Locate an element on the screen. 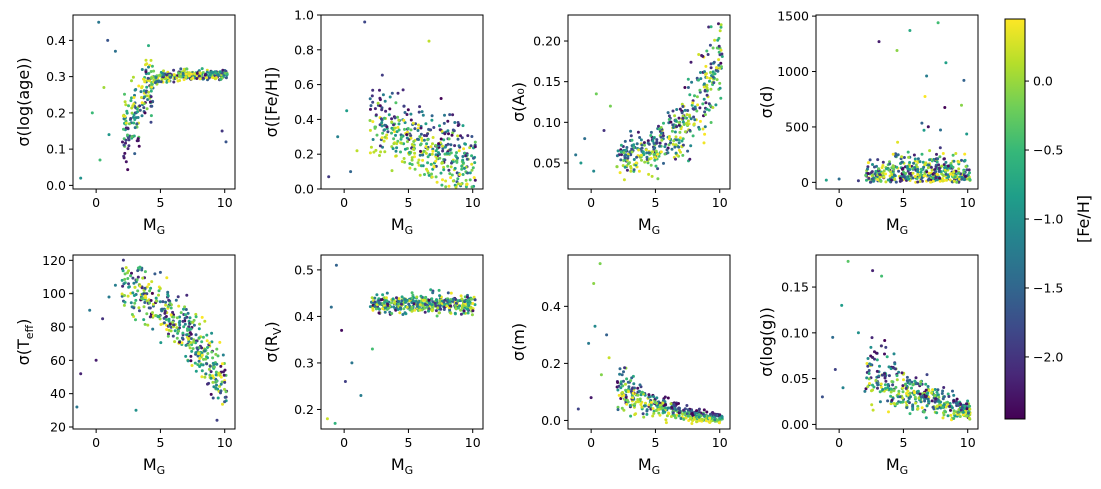  y-axis-label: σ(d) is located at coordinates (766, 102).